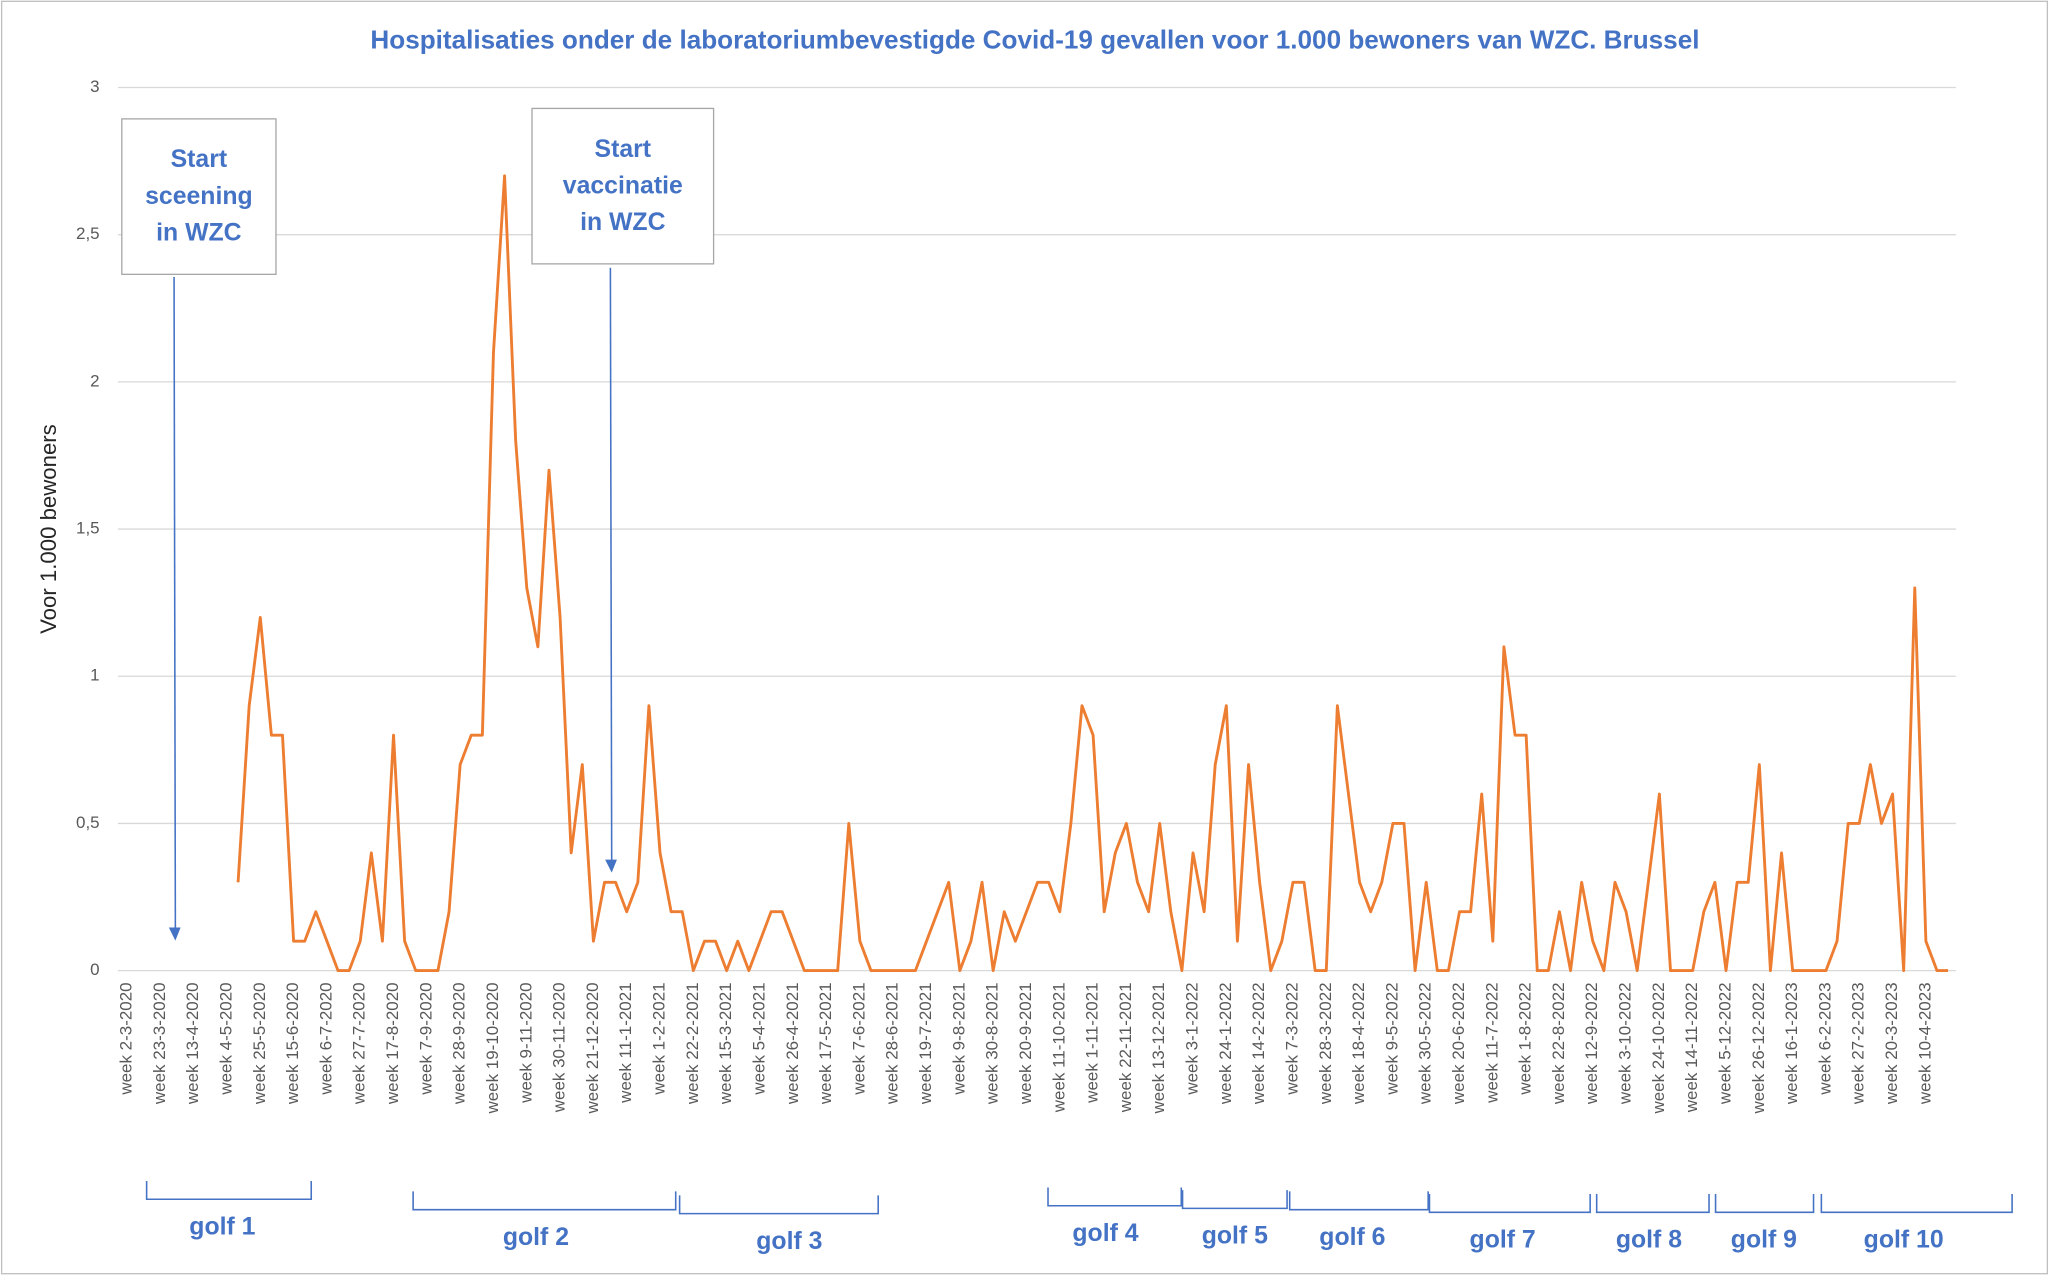 The height and width of the screenshot is (1275, 2049). I want to click on x-tick-label: week 9-11-2020, so click(525, 1042).